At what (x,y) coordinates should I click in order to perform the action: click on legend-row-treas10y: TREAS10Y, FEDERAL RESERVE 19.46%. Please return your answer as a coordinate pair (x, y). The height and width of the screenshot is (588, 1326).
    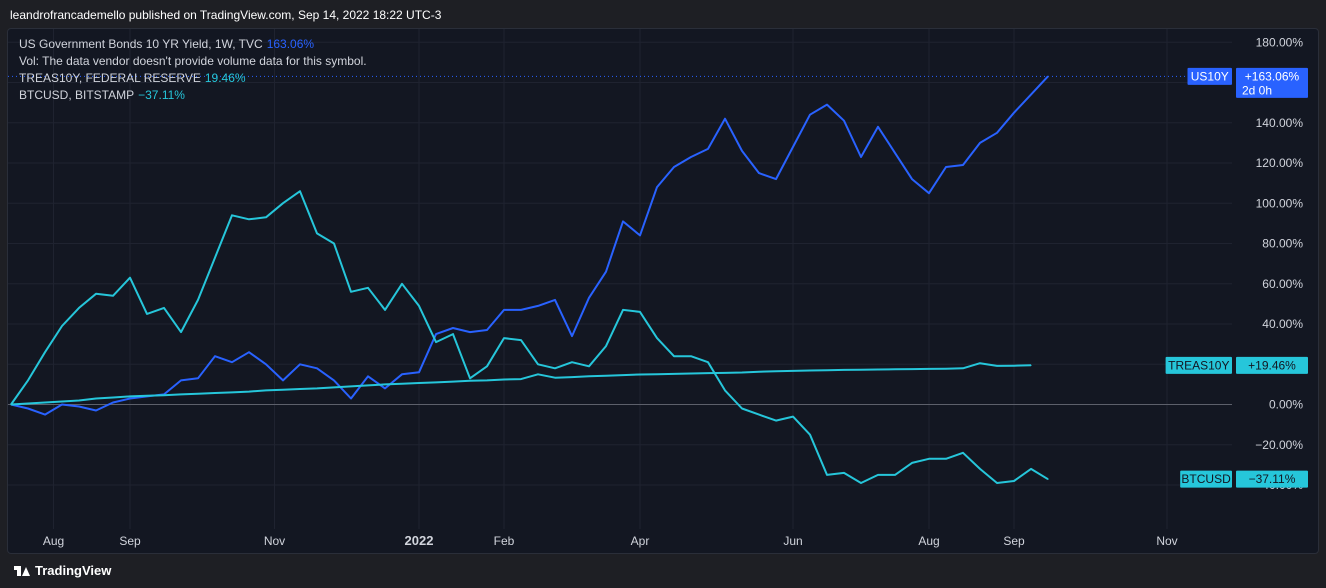
    Looking at the image, I should click on (193, 78).